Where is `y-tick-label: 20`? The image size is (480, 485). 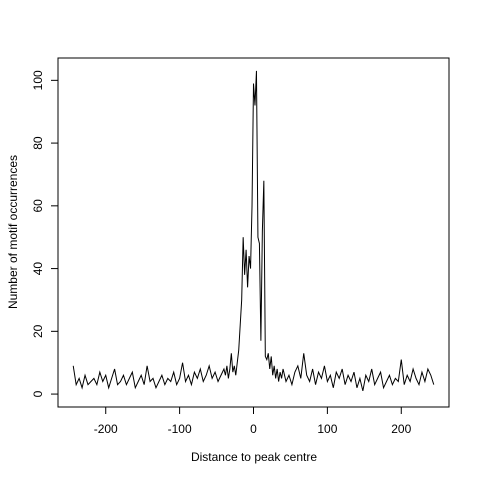
y-tick-label: 20 is located at coordinates (38, 331).